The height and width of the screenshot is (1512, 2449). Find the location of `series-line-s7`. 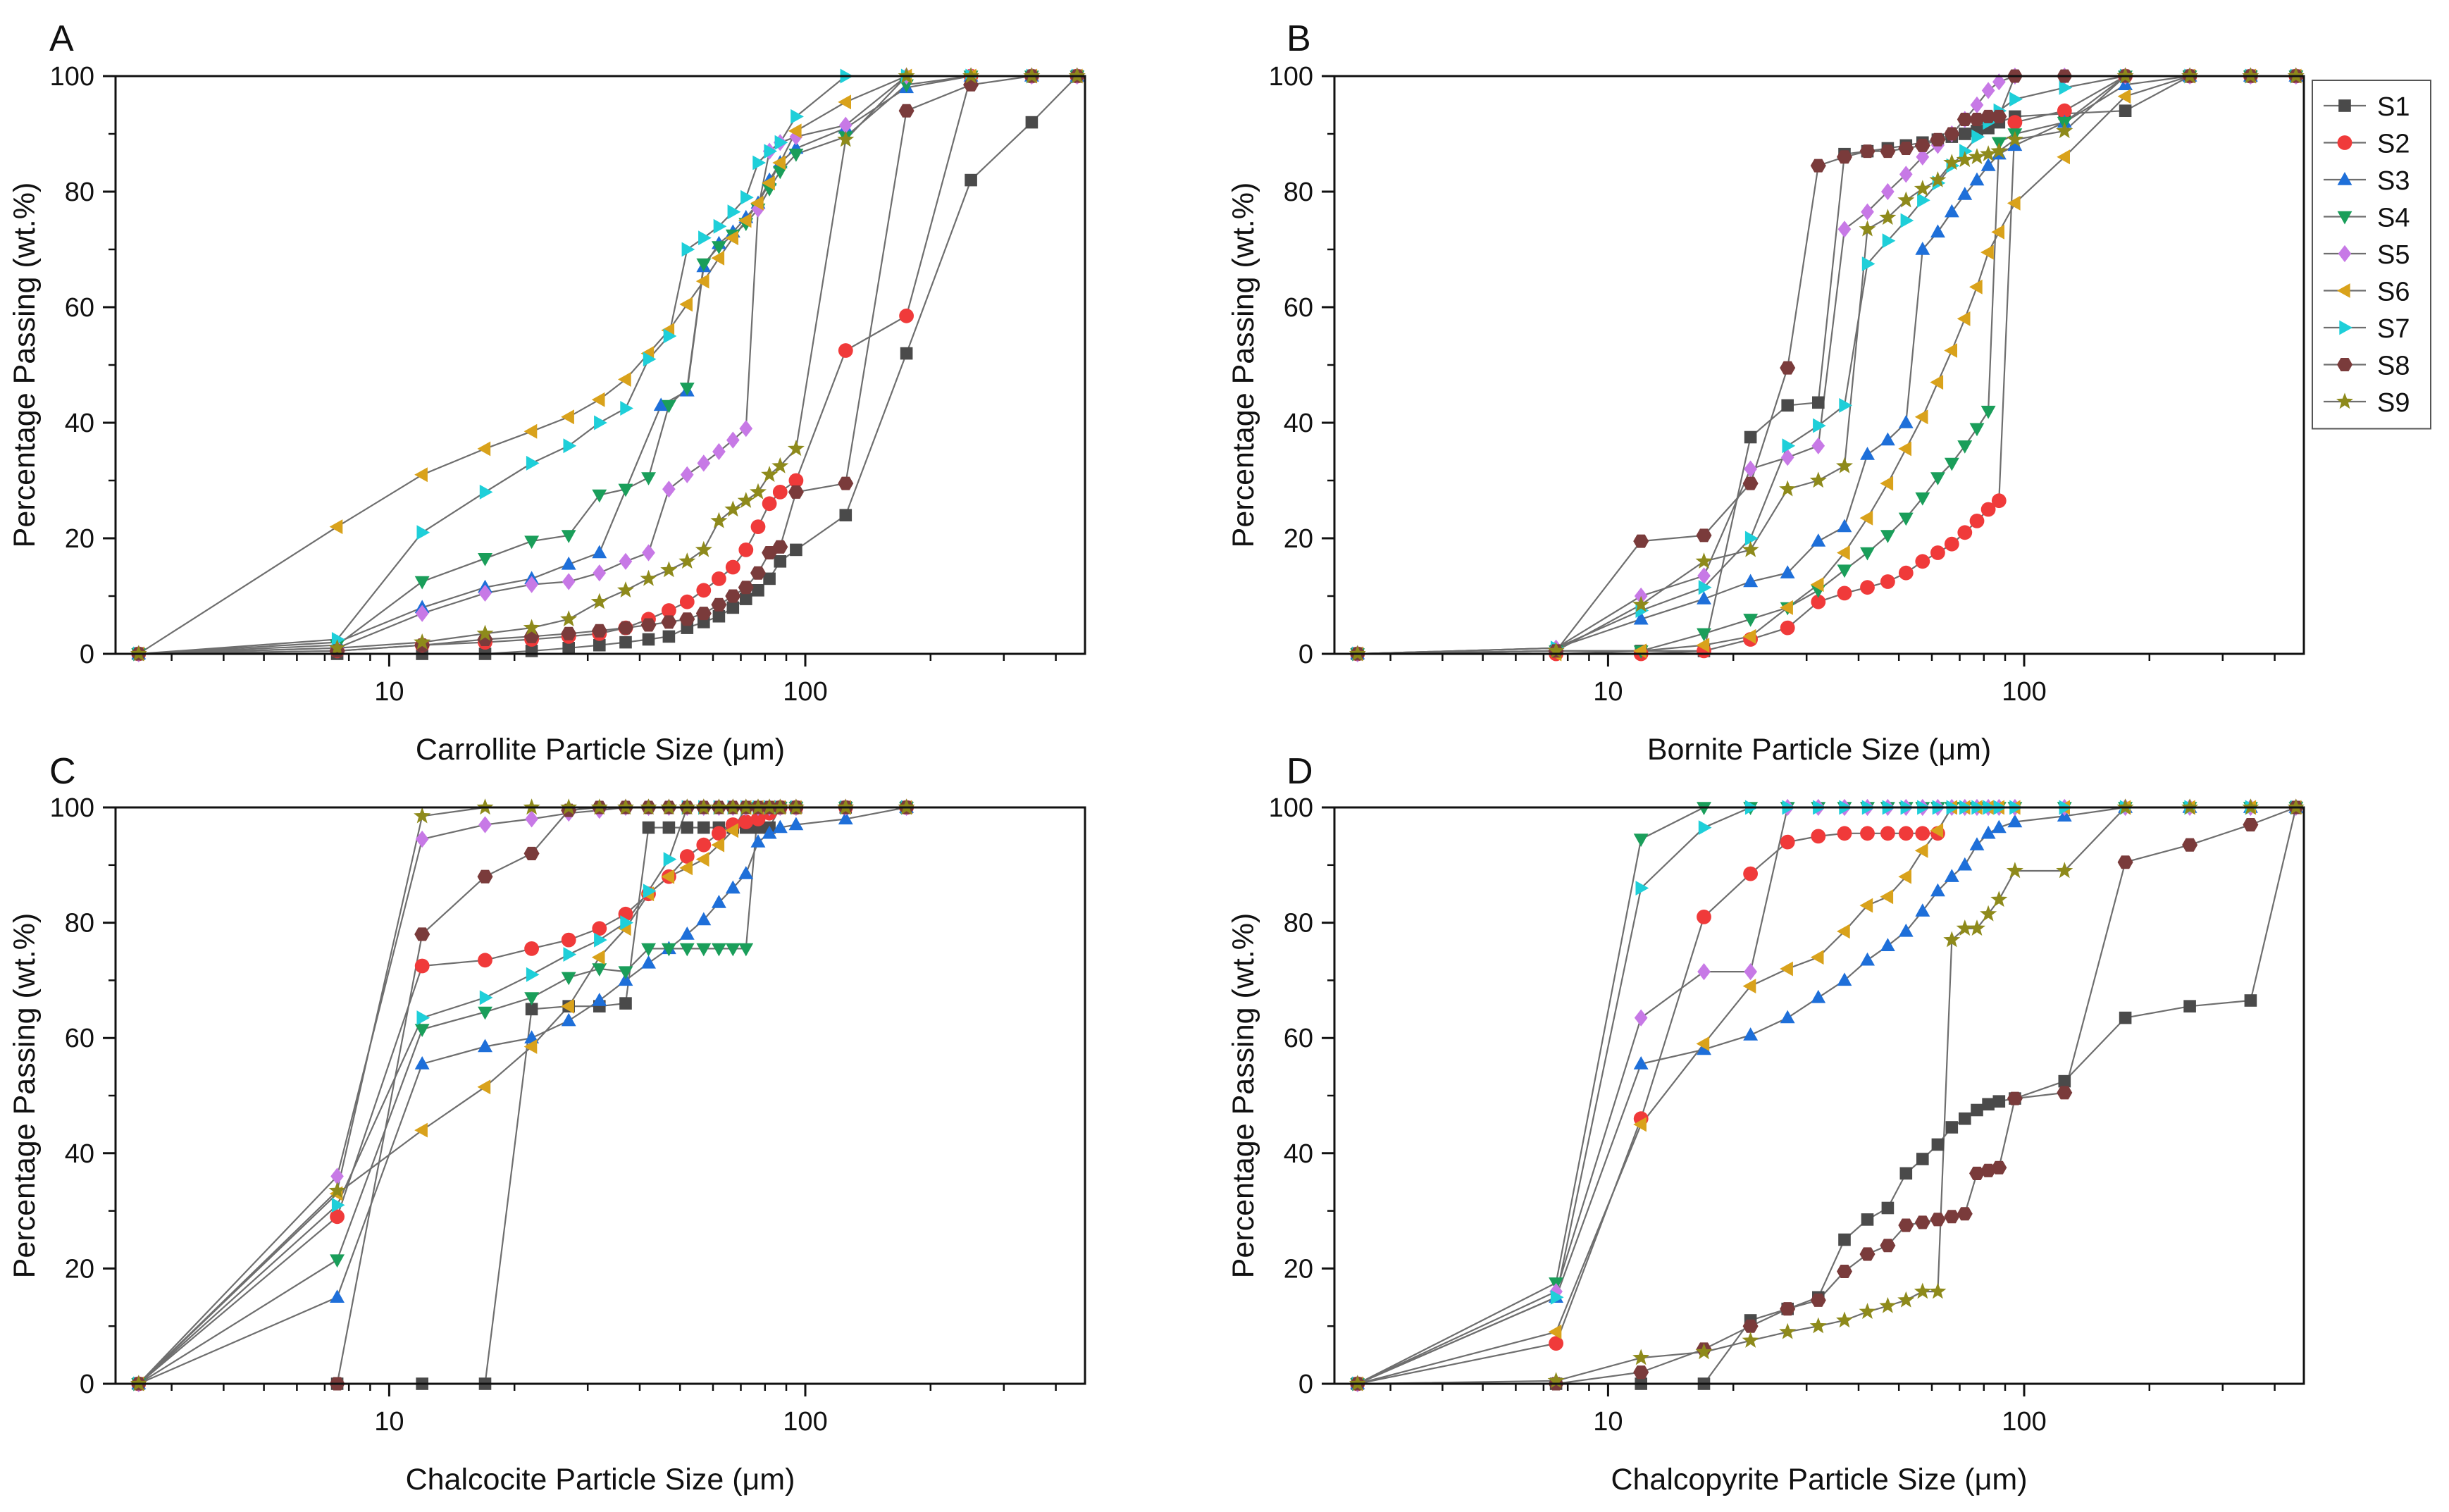

series-line-s7 is located at coordinates (1827, 365).